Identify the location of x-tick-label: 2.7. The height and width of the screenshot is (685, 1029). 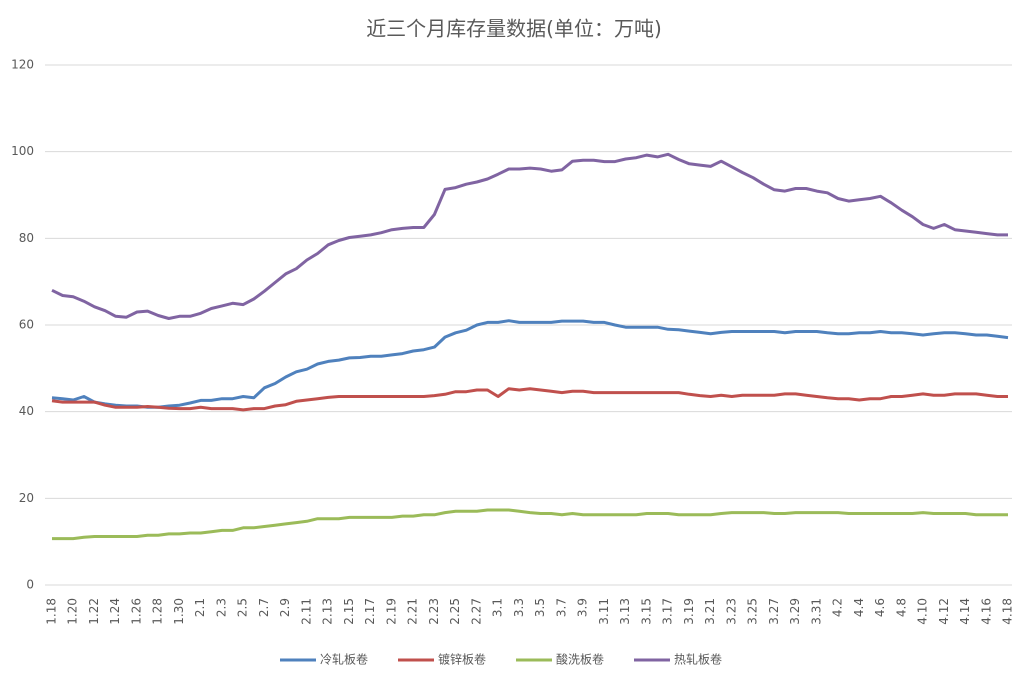
(264, 607).